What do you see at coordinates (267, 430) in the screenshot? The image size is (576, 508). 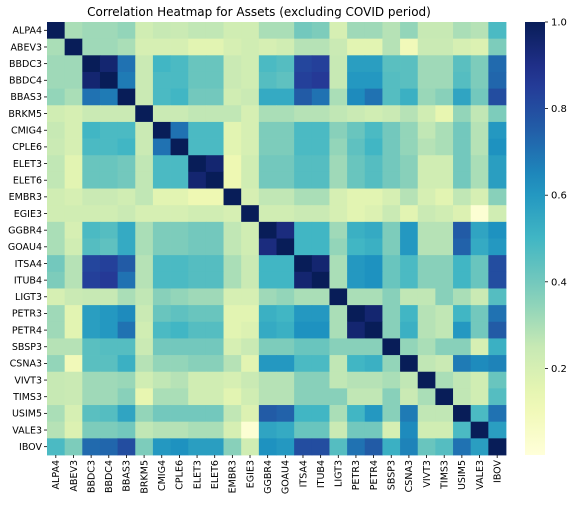 I see `heatmap-cell-VALE3-GGBR4` at bounding box center [267, 430].